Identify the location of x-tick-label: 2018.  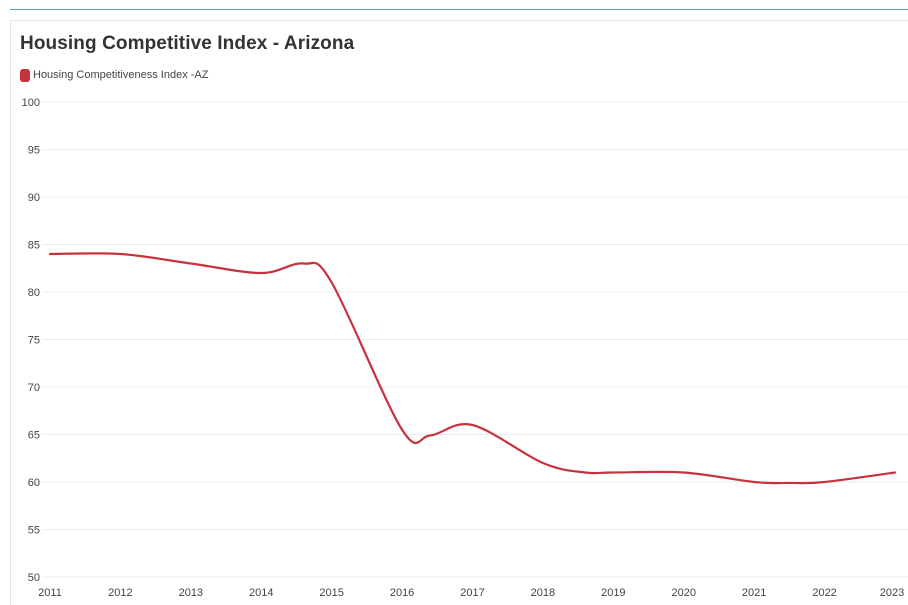
(543, 593).